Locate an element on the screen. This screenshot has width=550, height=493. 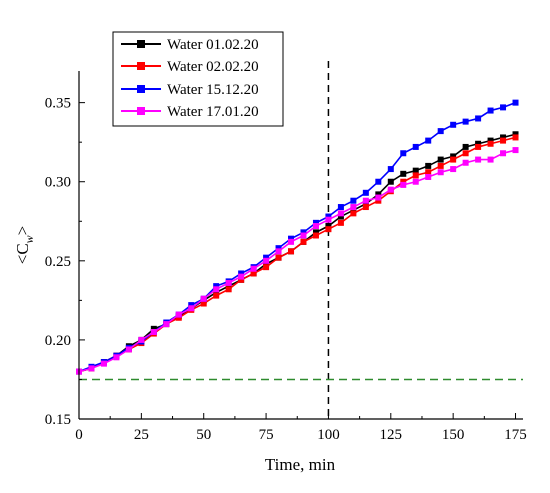
y-tick-label: 0.35 is located at coordinates (58, 104).